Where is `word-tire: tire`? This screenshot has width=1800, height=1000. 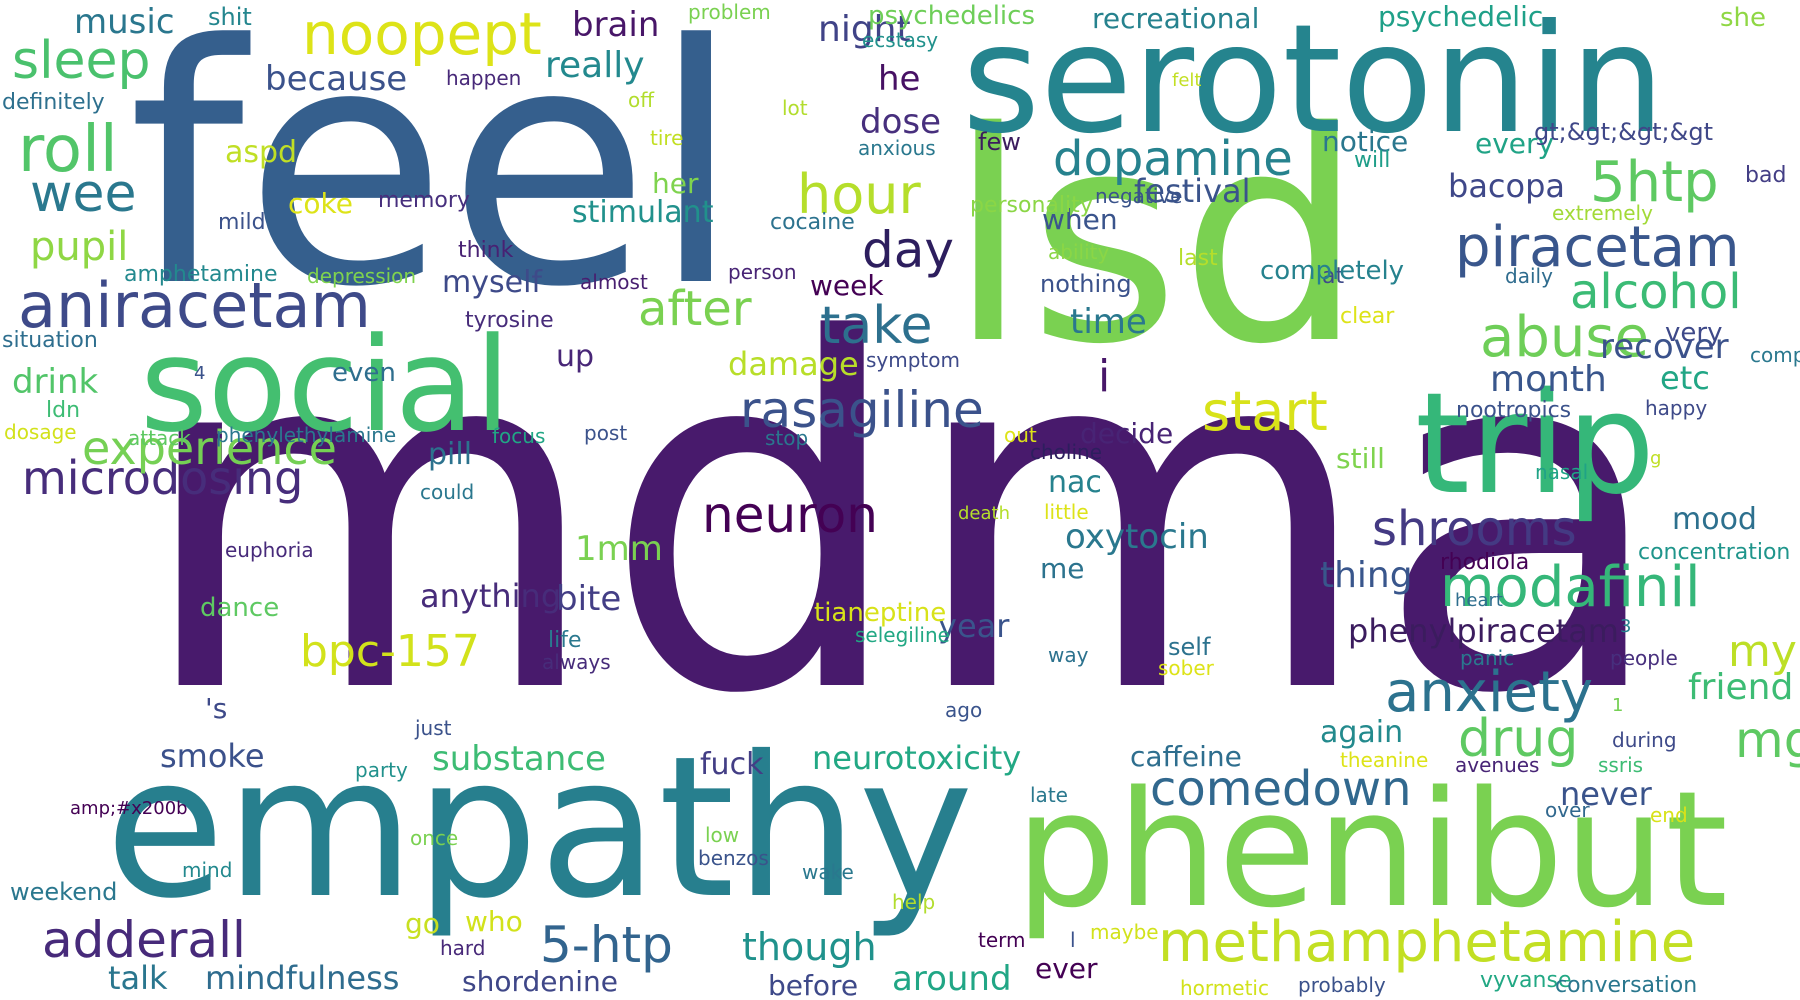 word-tire: tire is located at coordinates (667, 138).